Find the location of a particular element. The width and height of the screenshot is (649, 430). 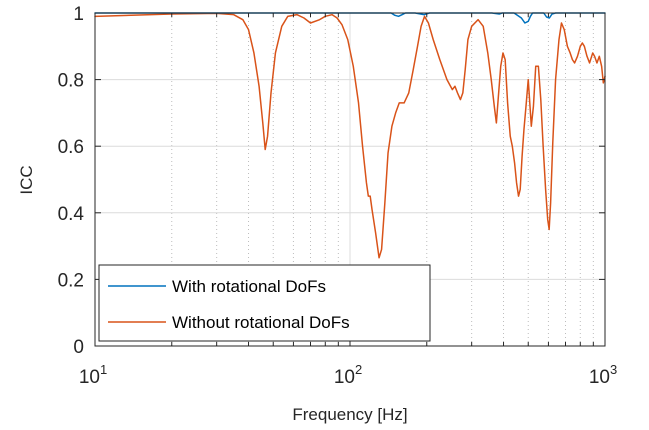

y-tick-label: 0.4 is located at coordinates (71, 214).